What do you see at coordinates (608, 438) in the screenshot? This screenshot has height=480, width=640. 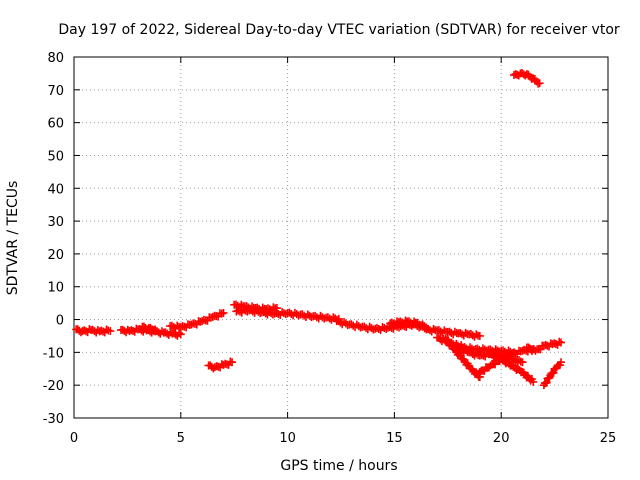 I see `x-tick-label: 25` at bounding box center [608, 438].